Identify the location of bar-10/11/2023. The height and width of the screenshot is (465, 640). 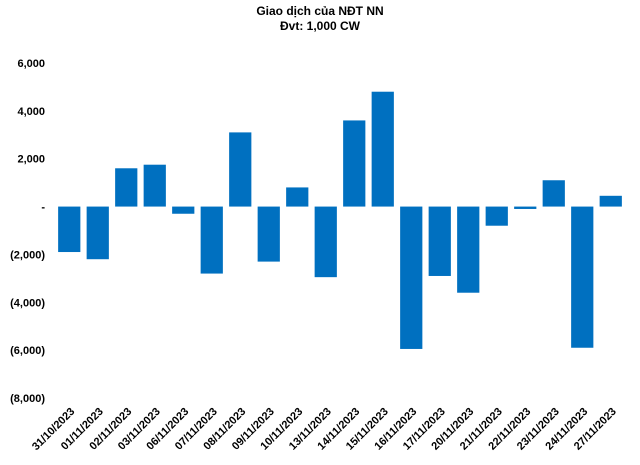
(297, 197).